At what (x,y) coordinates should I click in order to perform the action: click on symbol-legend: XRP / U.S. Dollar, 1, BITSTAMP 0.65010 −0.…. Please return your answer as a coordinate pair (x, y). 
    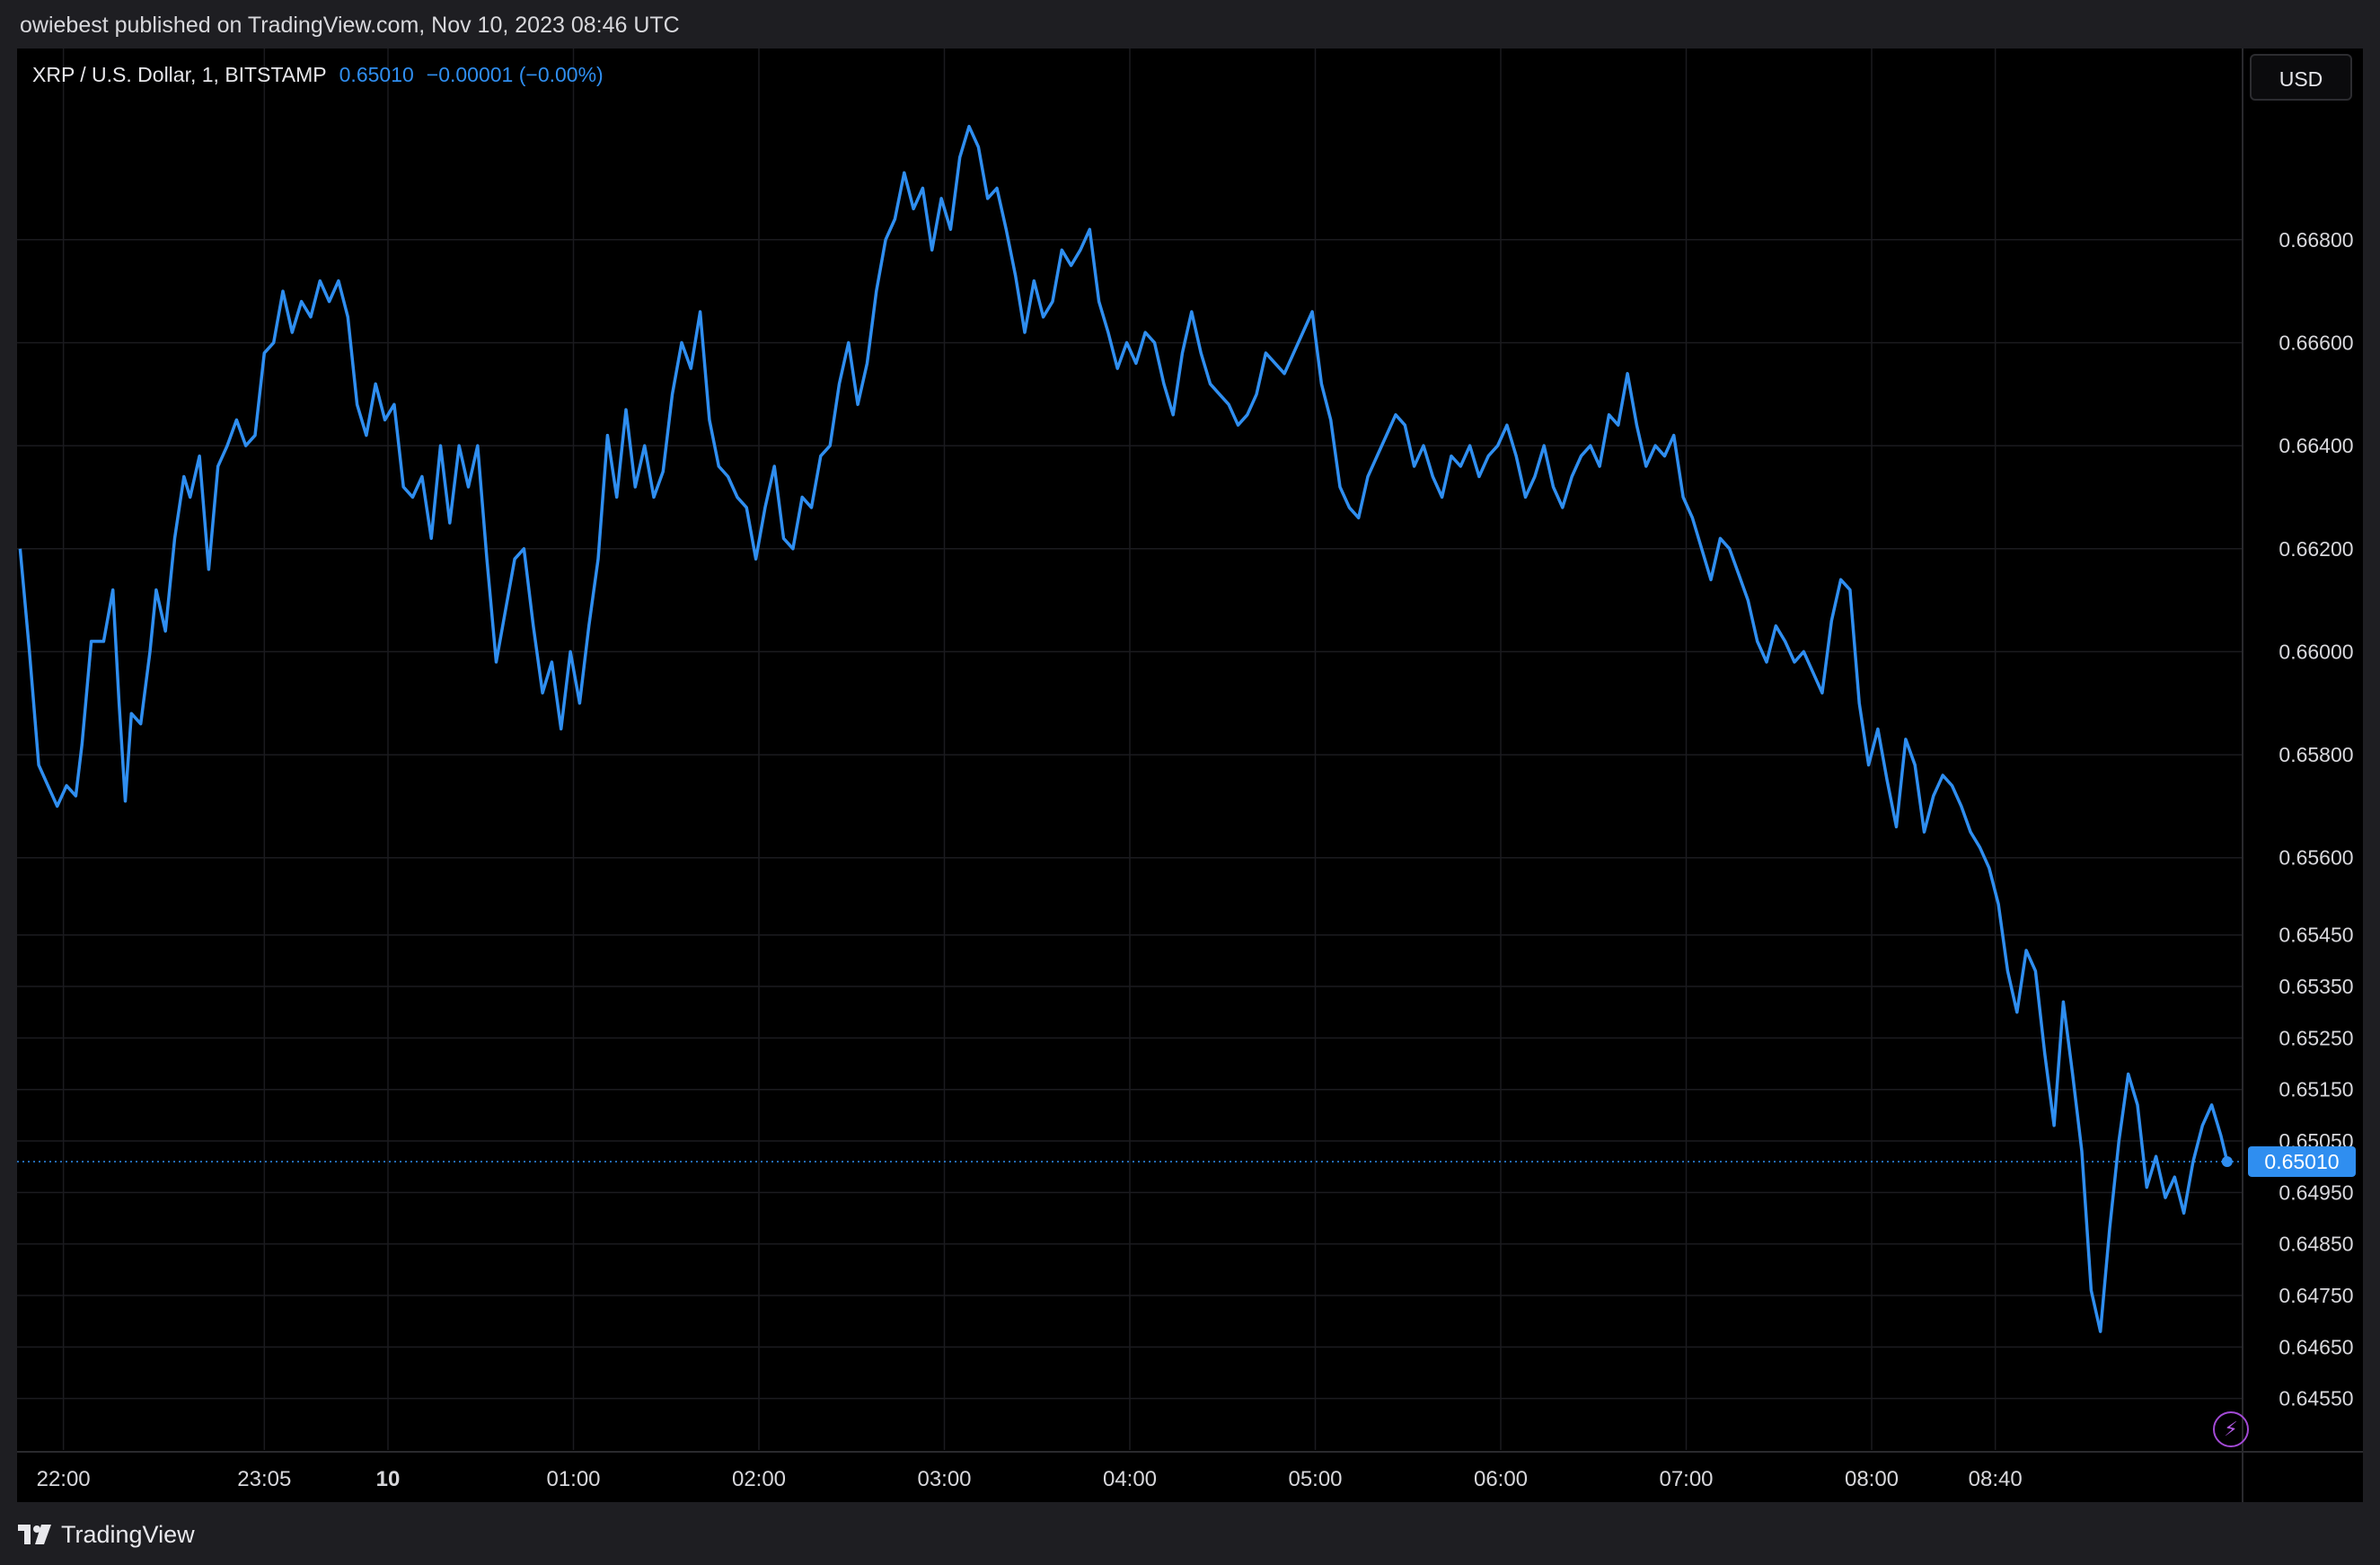
    Looking at the image, I should click on (318, 75).